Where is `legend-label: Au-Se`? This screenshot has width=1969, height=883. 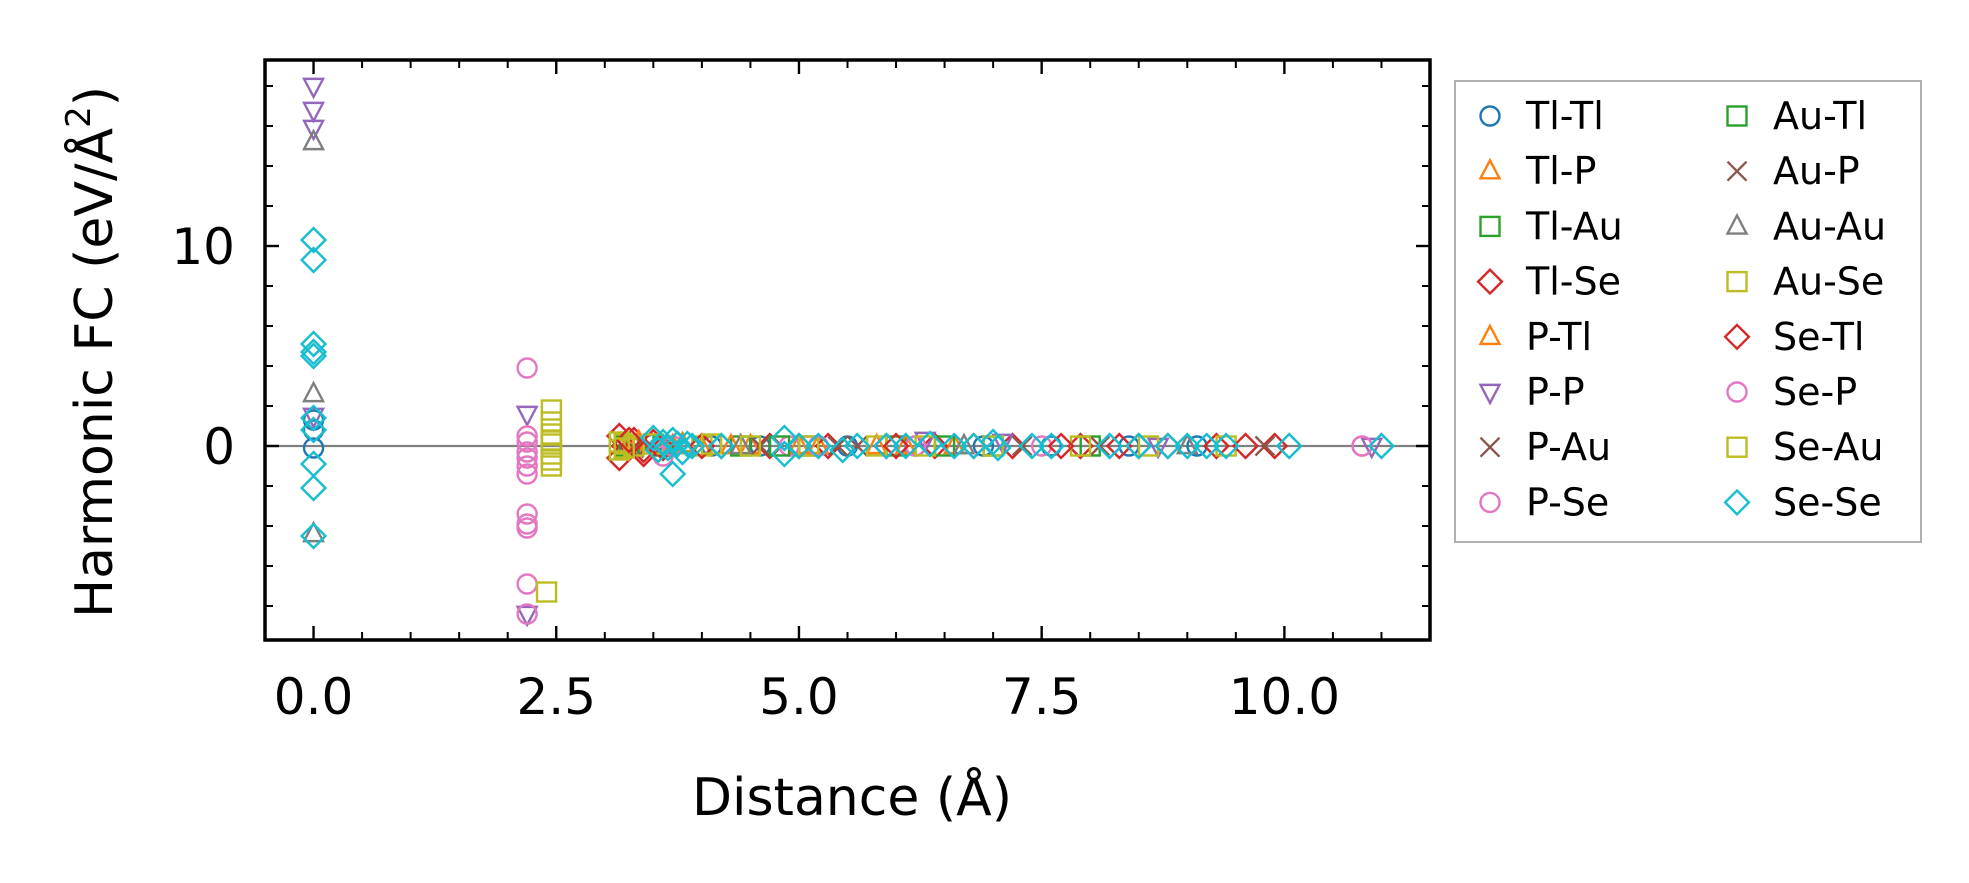 legend-label: Au-Se is located at coordinates (1828, 282).